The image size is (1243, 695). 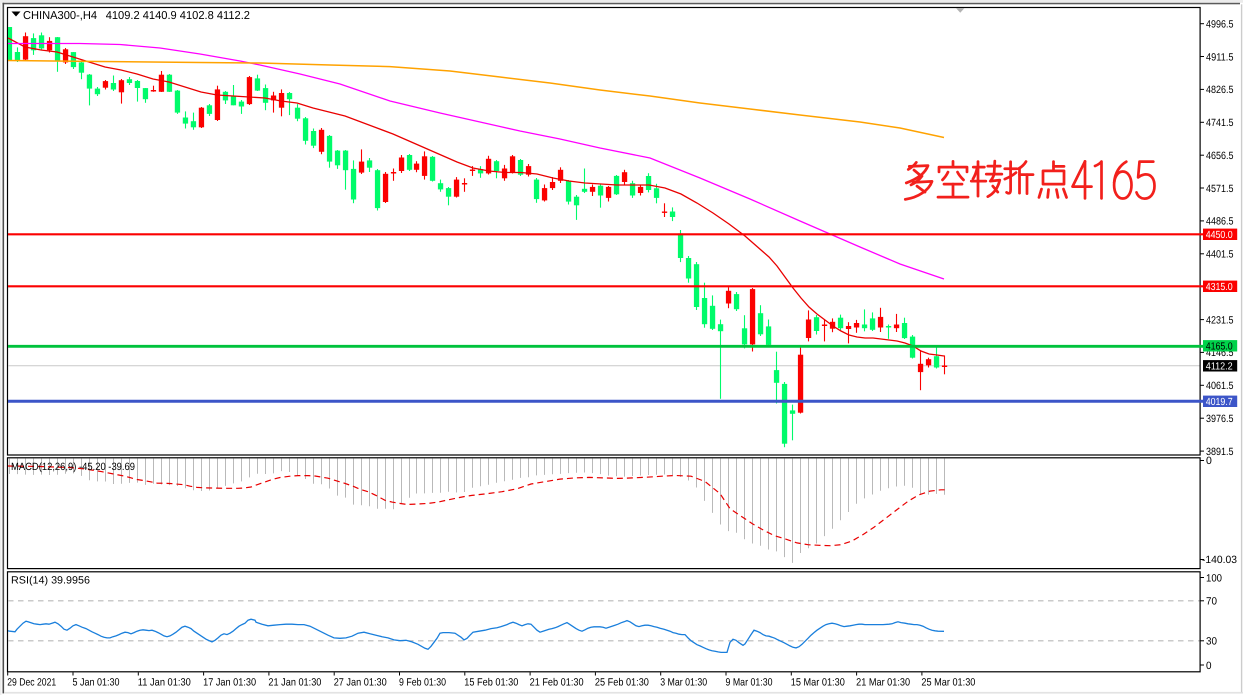 I want to click on svg-text: 4401.5, so click(x=1220, y=255).